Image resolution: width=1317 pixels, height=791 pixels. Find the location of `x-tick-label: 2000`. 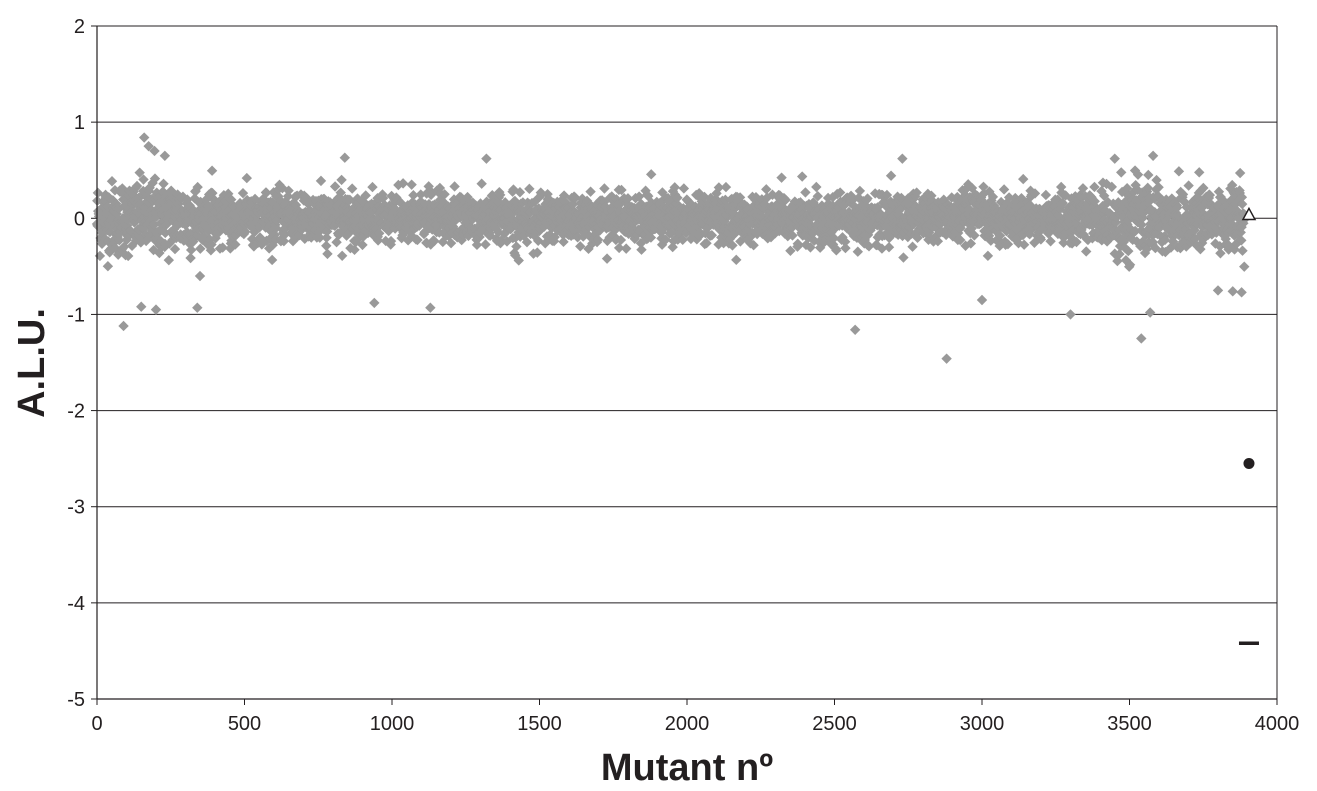

x-tick-label: 2000 is located at coordinates (687, 724).